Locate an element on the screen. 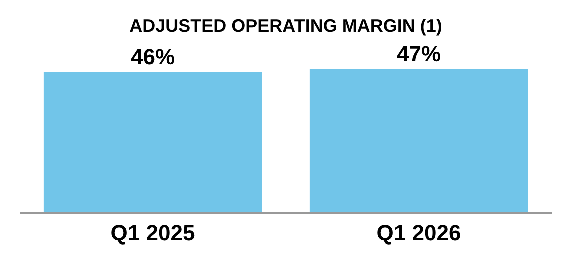  chart-title: ADJUSTED OPERATING MARGIN (1) is located at coordinates (286, 26).